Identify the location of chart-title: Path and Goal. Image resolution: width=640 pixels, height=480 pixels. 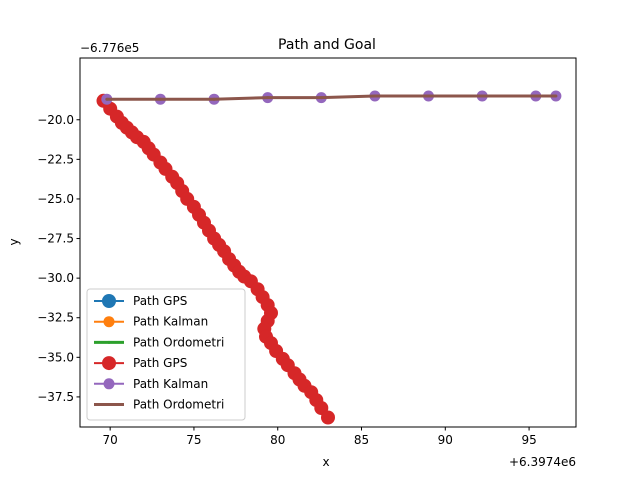
(327, 45).